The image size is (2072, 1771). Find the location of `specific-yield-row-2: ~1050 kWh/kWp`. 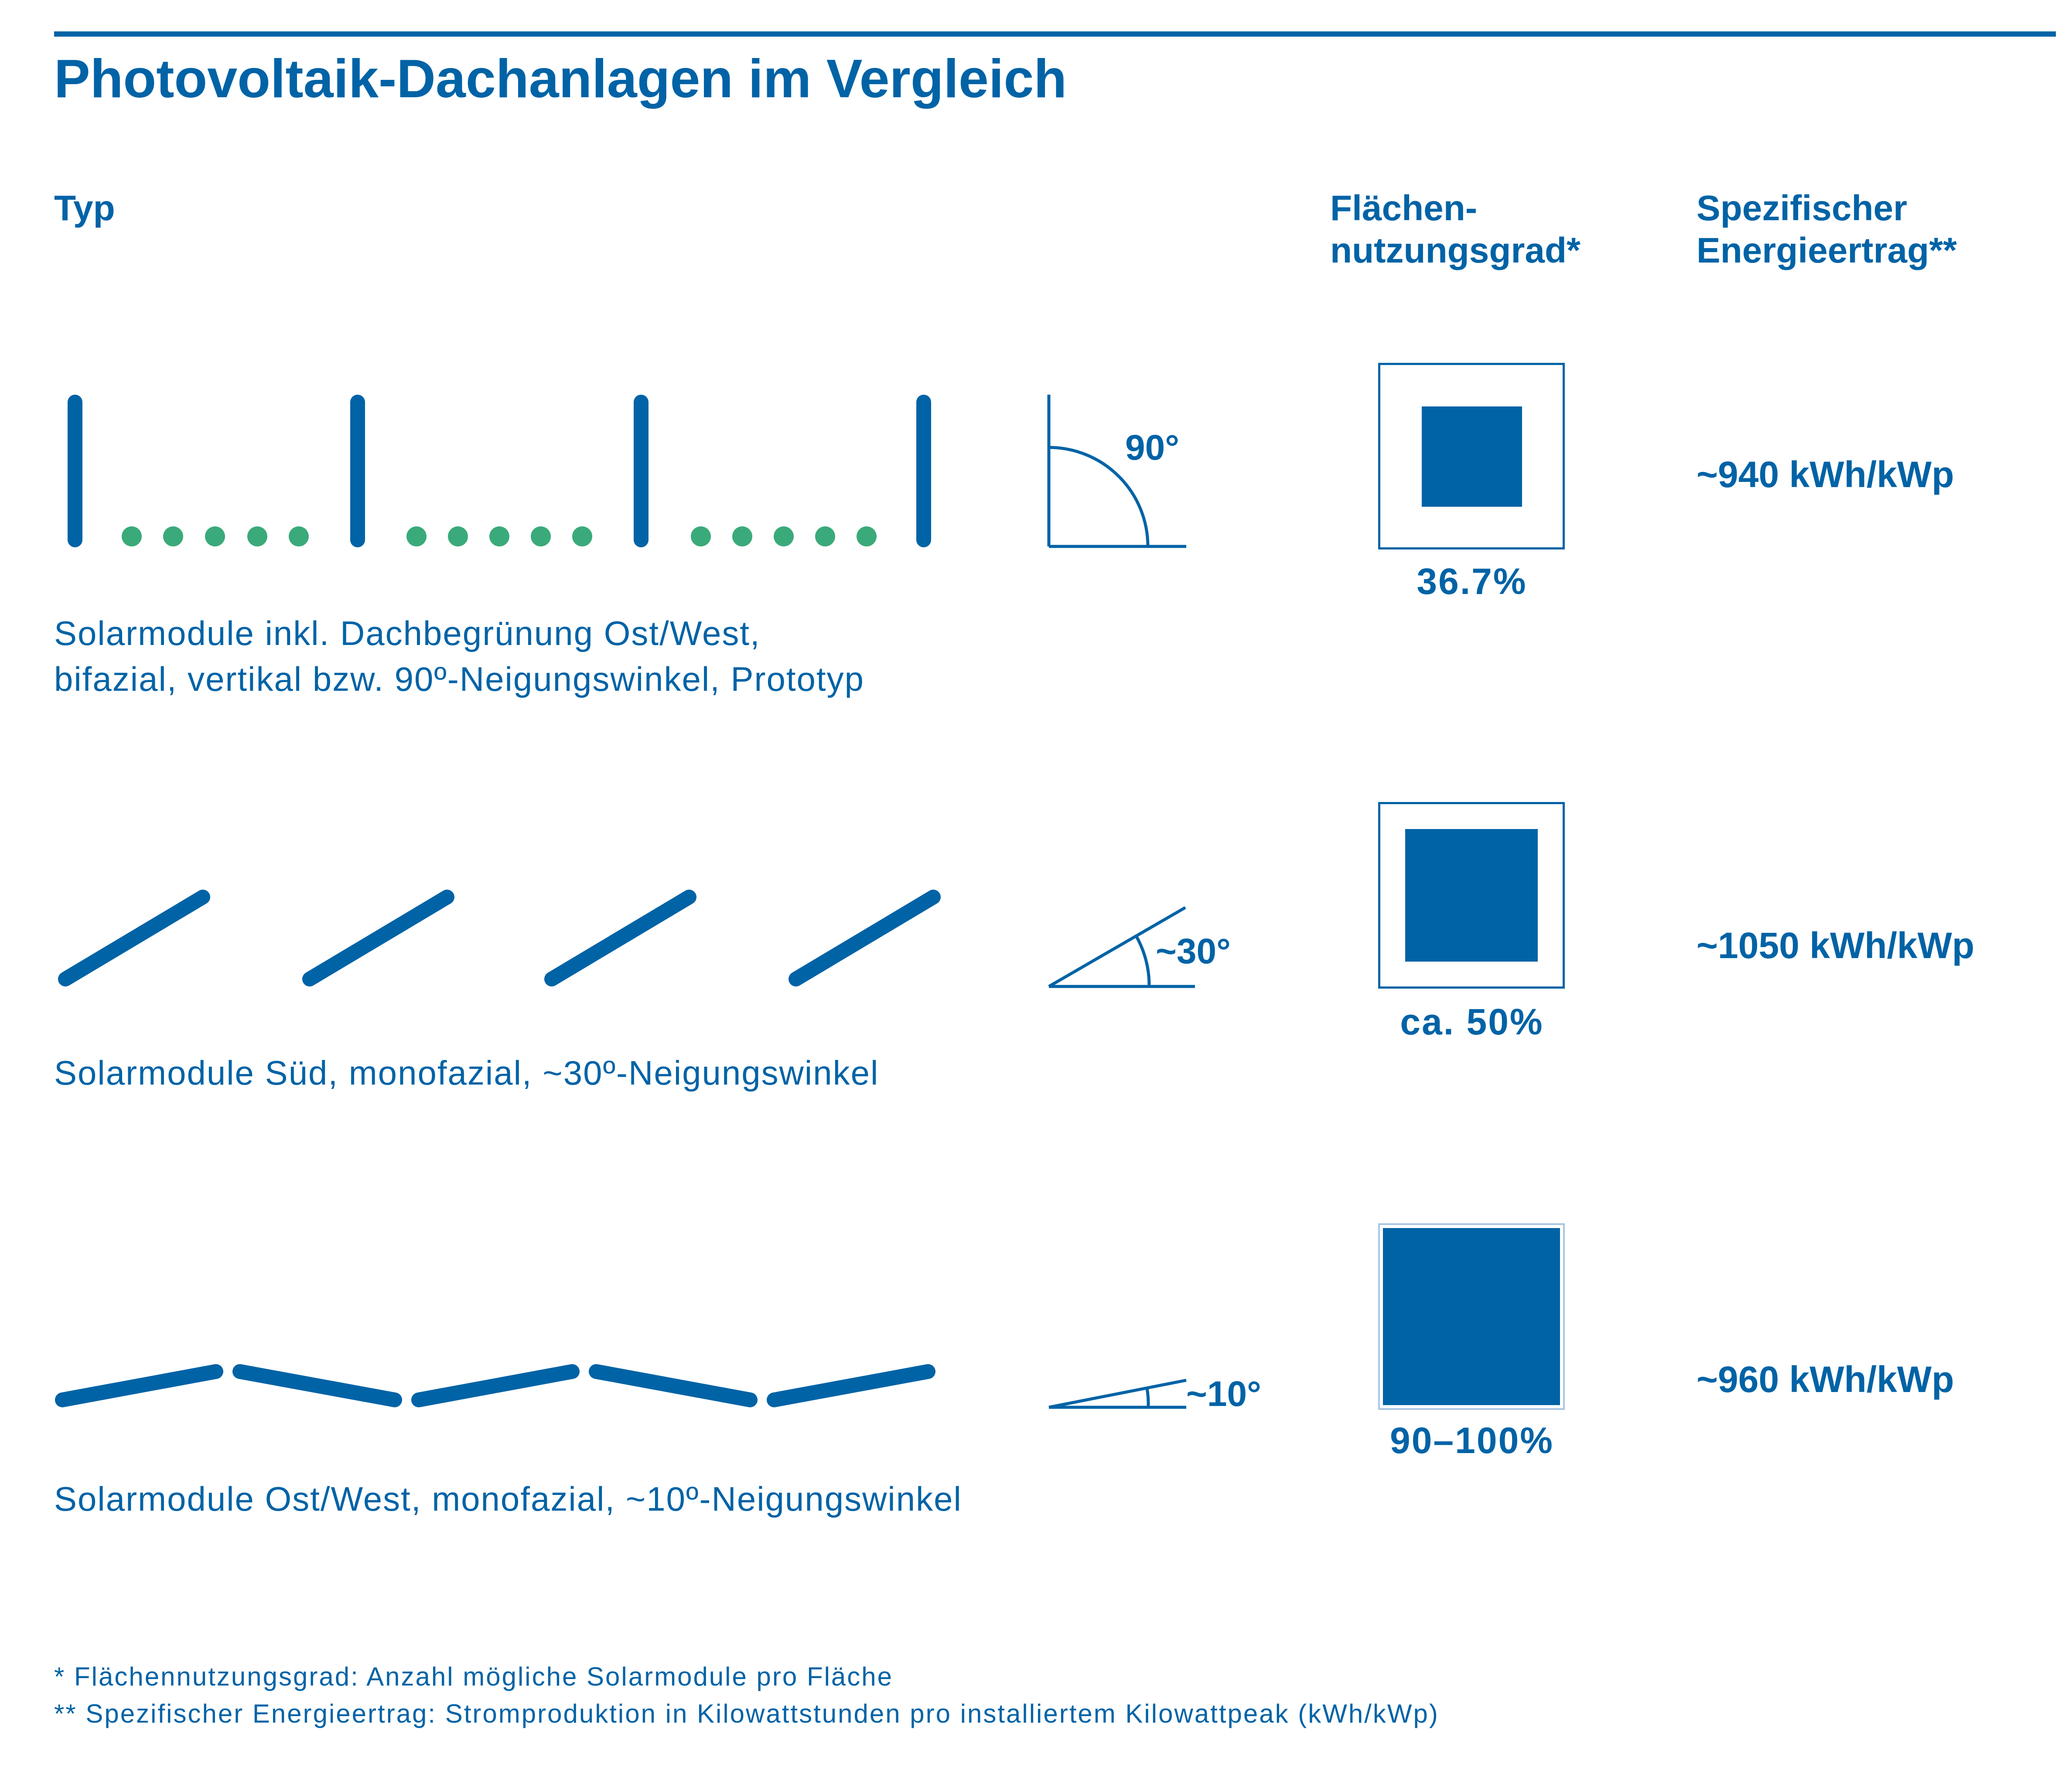

specific-yield-row-2: ~1050 kWh/kWp is located at coordinates (1836, 945).